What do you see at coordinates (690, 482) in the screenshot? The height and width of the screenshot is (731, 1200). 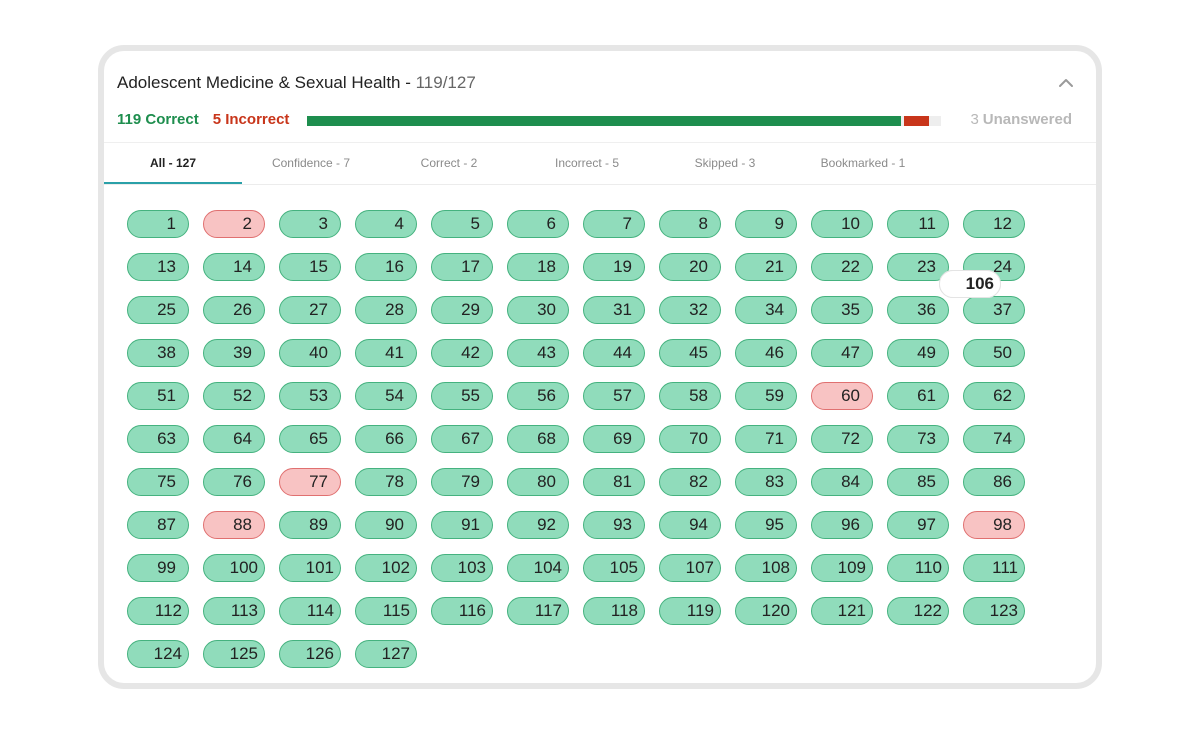 I see `question-chip-82: 82` at bounding box center [690, 482].